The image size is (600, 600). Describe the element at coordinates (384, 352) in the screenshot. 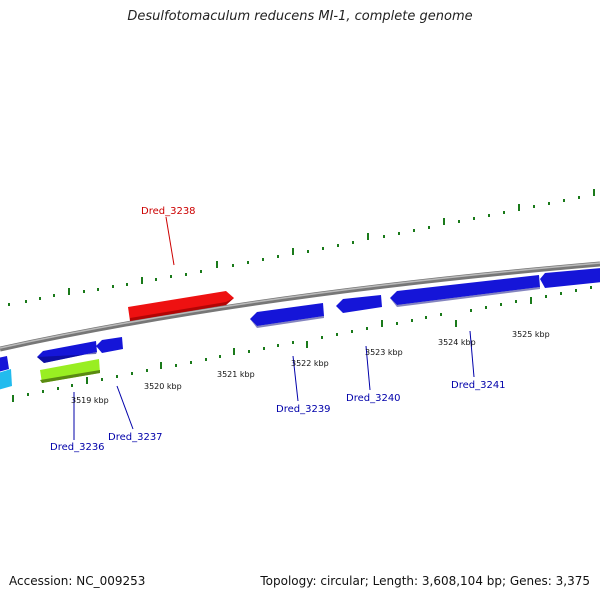

I see `scale-label-3523: 3523 kbp` at that location.